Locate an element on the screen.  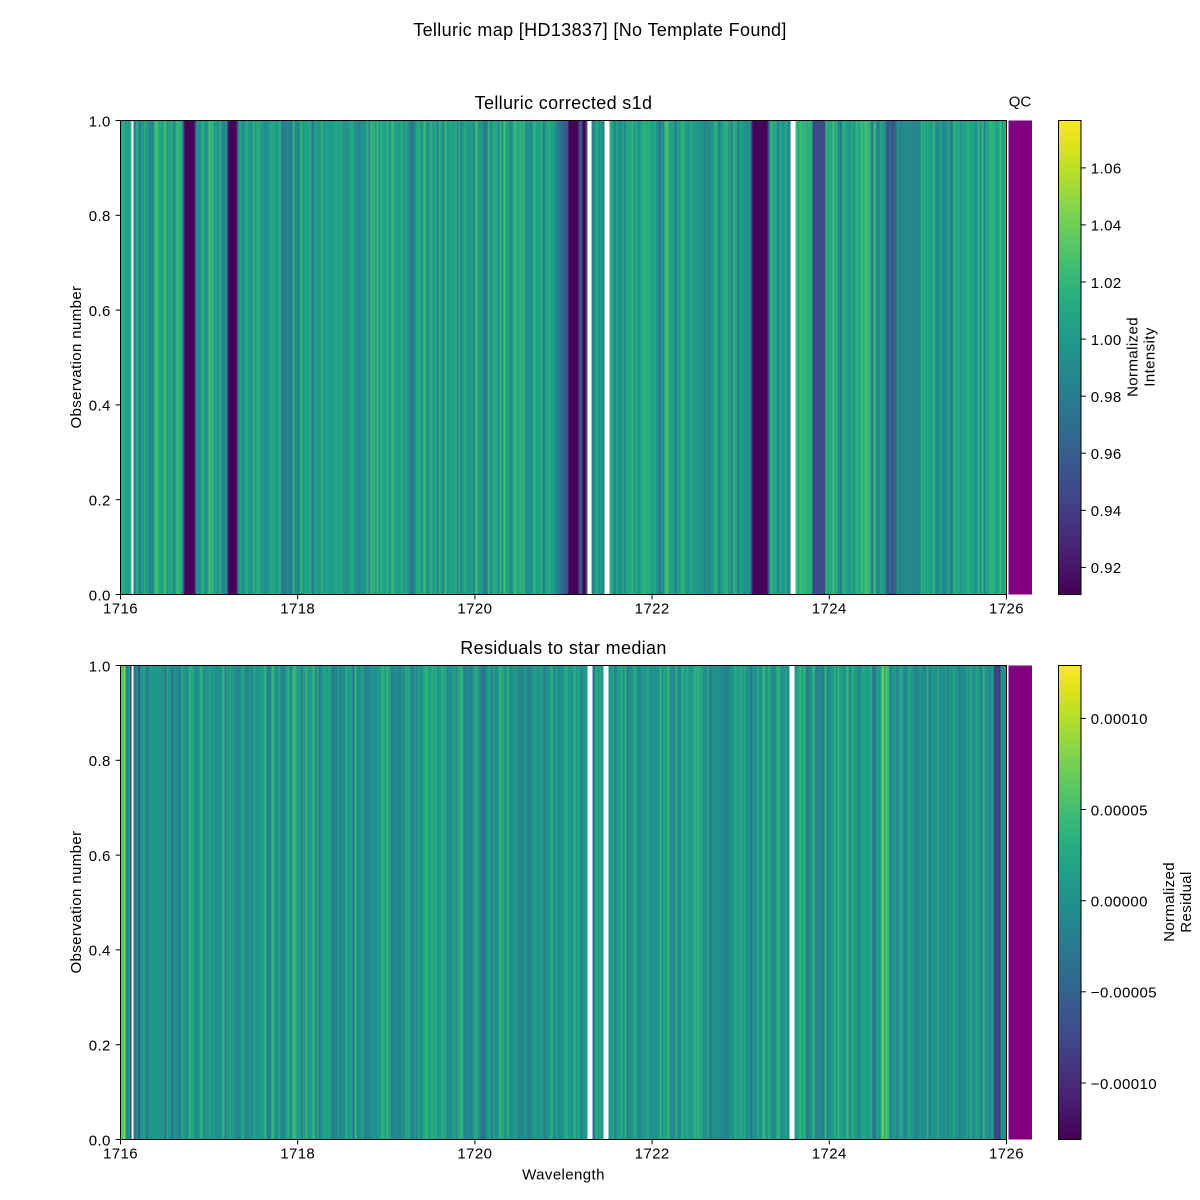
svg-text: Residual is located at coordinates (1186, 902).